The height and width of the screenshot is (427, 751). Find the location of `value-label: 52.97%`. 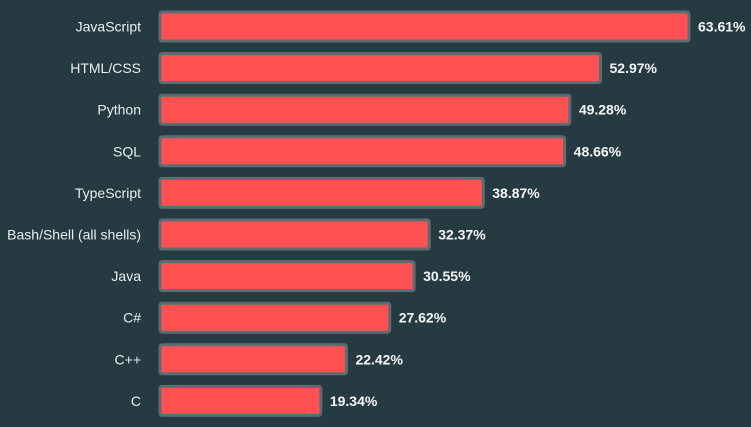

value-label: 52.97% is located at coordinates (634, 68).